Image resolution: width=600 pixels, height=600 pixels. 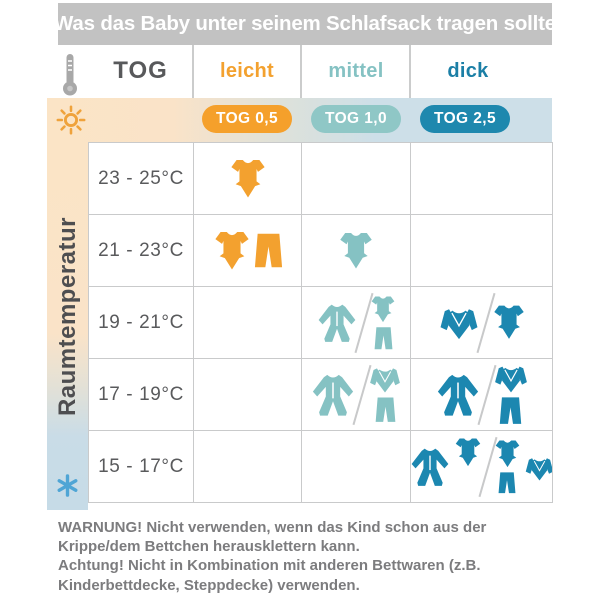 What do you see at coordinates (140, 70) in the screenshot?
I see `tog-column-label: TOG` at bounding box center [140, 70].